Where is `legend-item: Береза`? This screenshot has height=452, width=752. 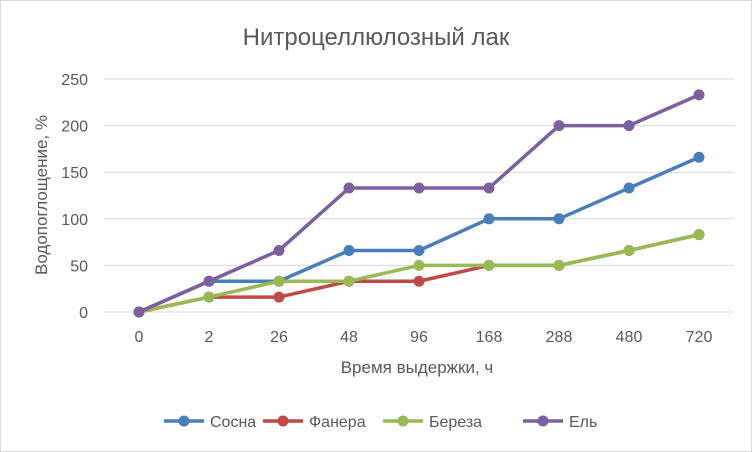
legend-item: Береза is located at coordinates (432, 422).